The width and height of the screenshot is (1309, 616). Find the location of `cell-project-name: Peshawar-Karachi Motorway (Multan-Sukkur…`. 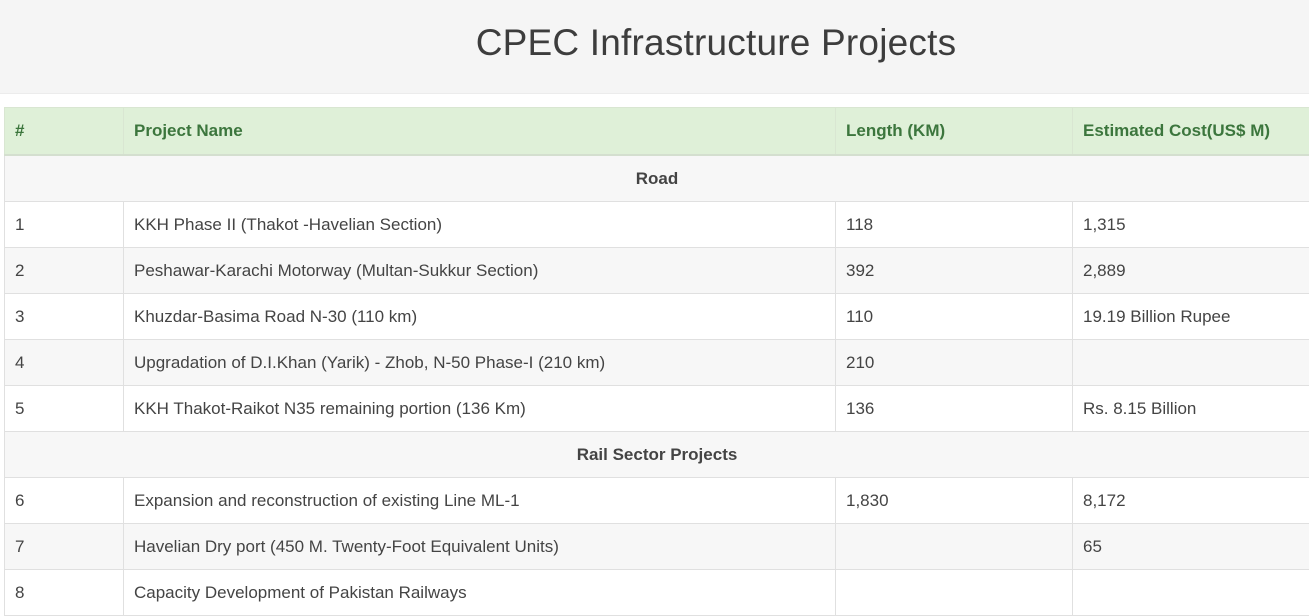

cell-project-name: Peshawar-Karachi Motorway (Multan-Sukkur… is located at coordinates (480, 271).